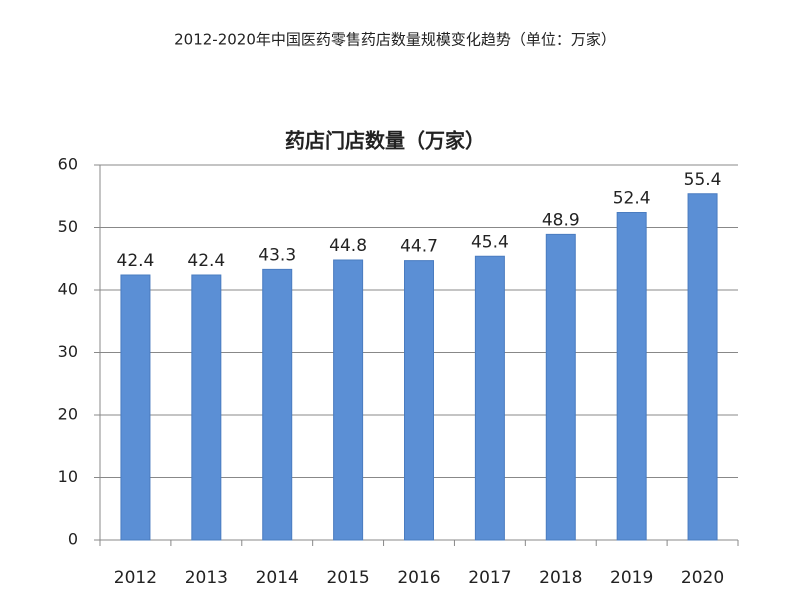  Describe the element at coordinates (68, 351) in the screenshot. I see `y-tick-label: 30` at that location.